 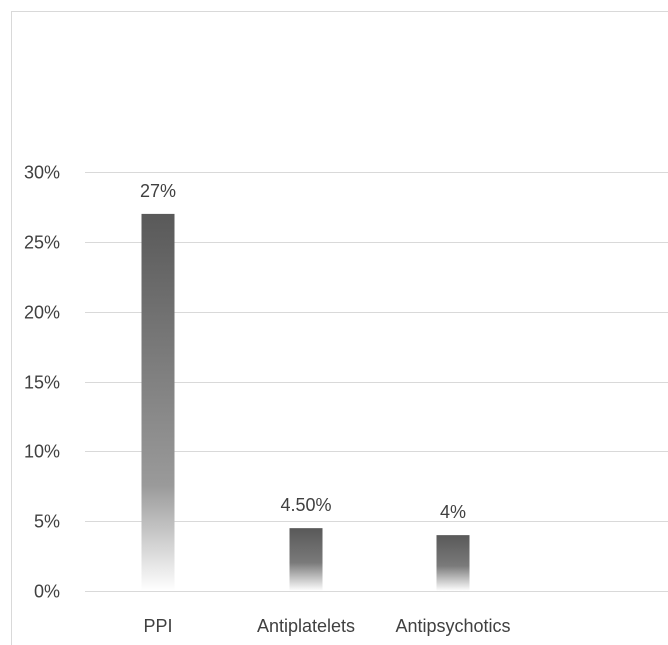 I want to click on y-tick-label: 0%, so click(x=47, y=592).